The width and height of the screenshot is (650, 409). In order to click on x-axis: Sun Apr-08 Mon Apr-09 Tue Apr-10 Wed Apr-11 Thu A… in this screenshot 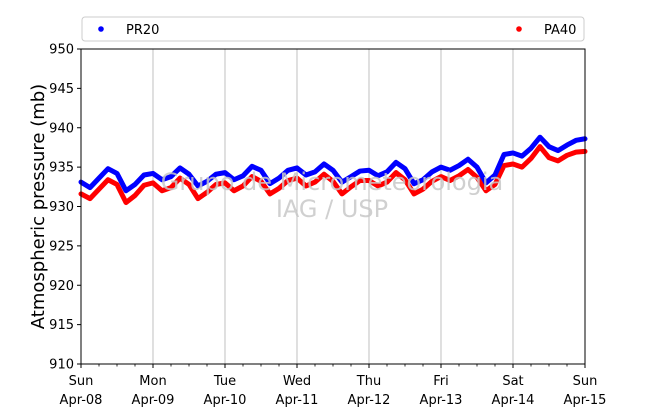, I will do `click(333, 386)`.